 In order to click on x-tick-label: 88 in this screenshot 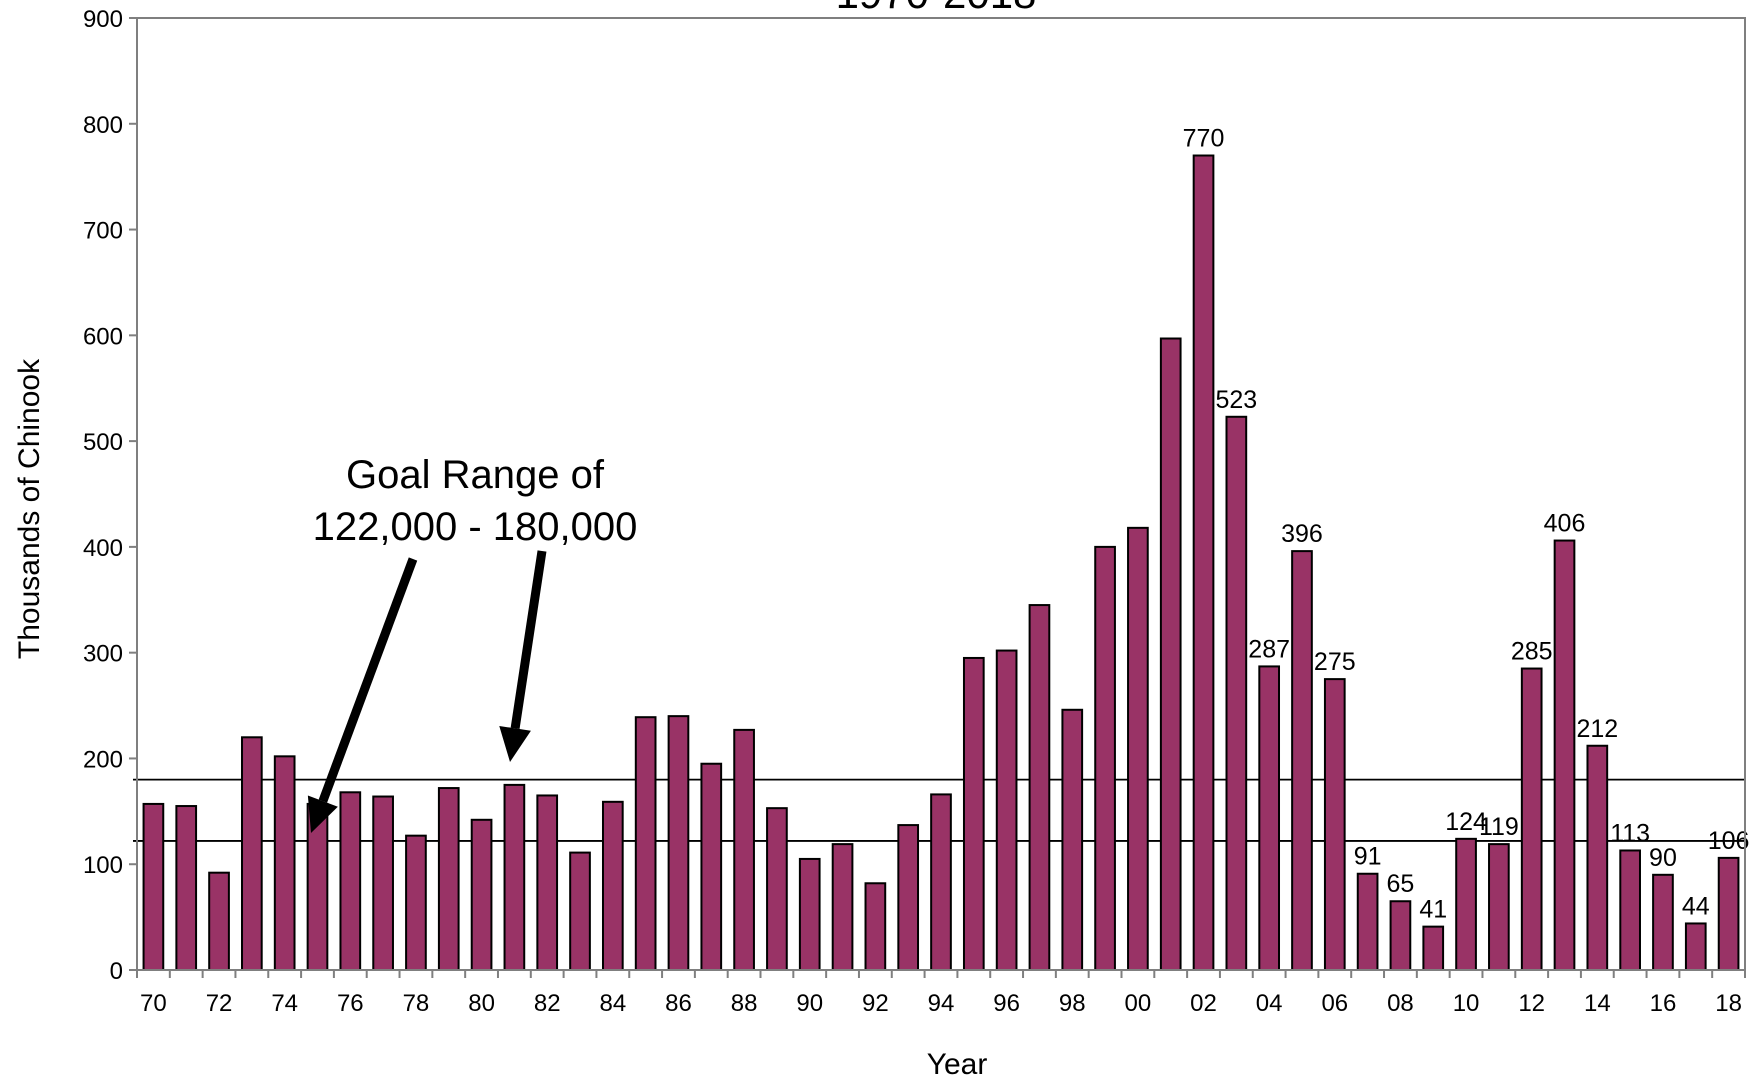, I will do `click(744, 1003)`.